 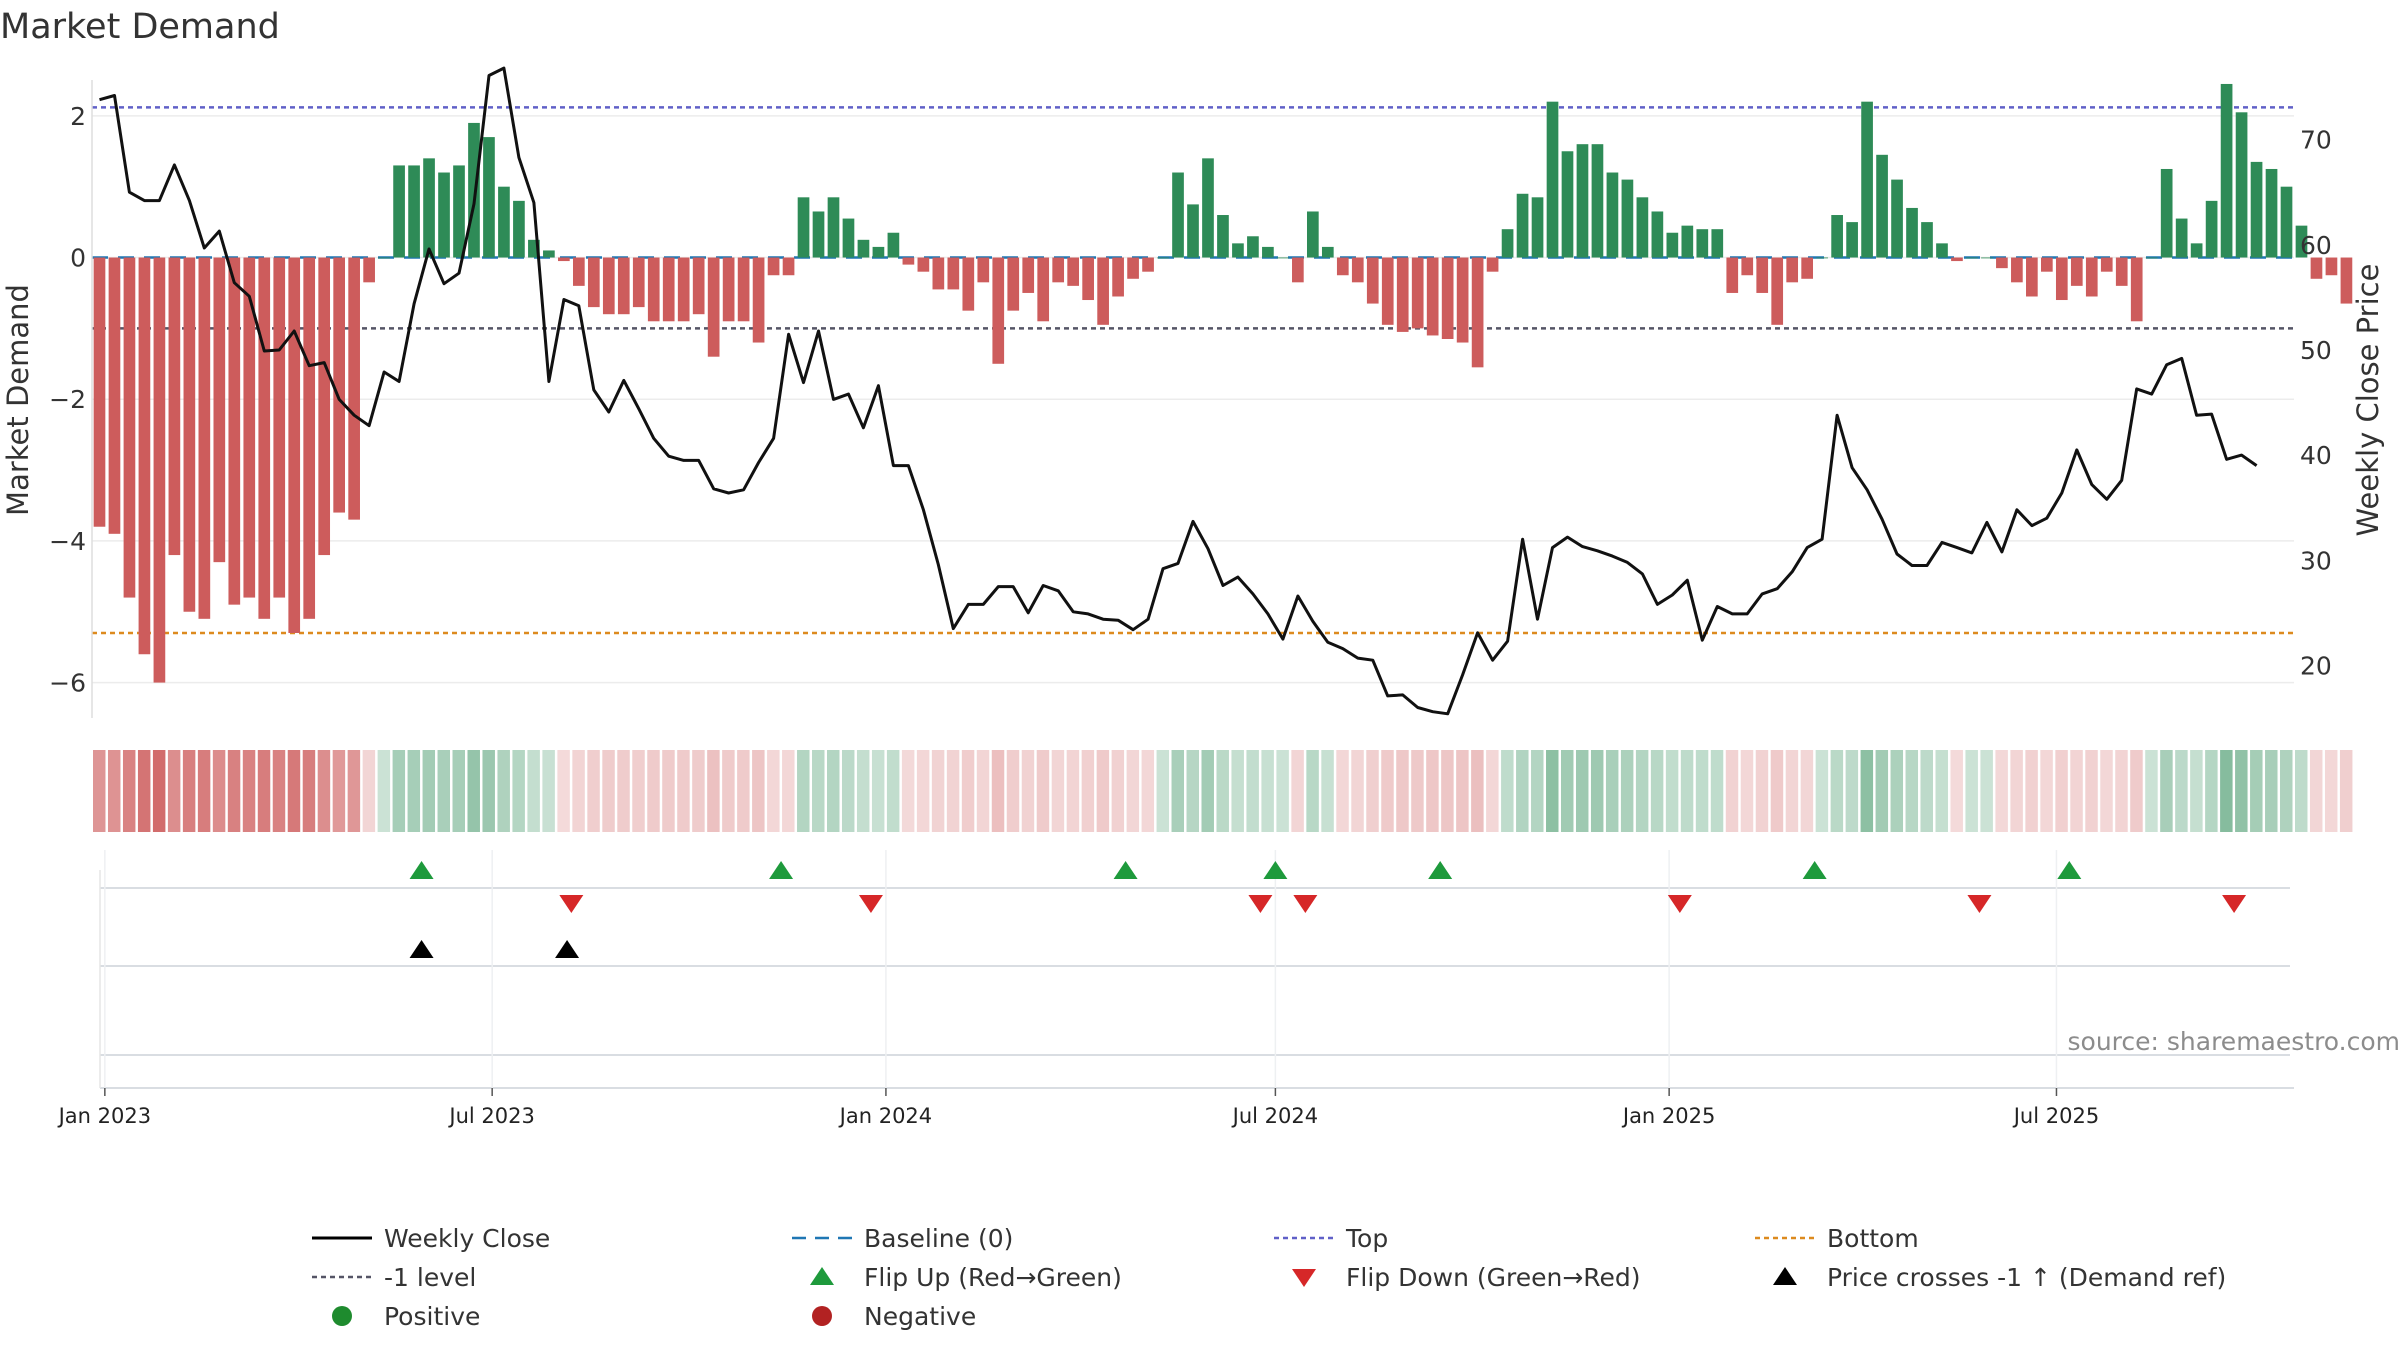 What do you see at coordinates (2316, 455) in the screenshot?
I see `right-tick-label: 40` at bounding box center [2316, 455].